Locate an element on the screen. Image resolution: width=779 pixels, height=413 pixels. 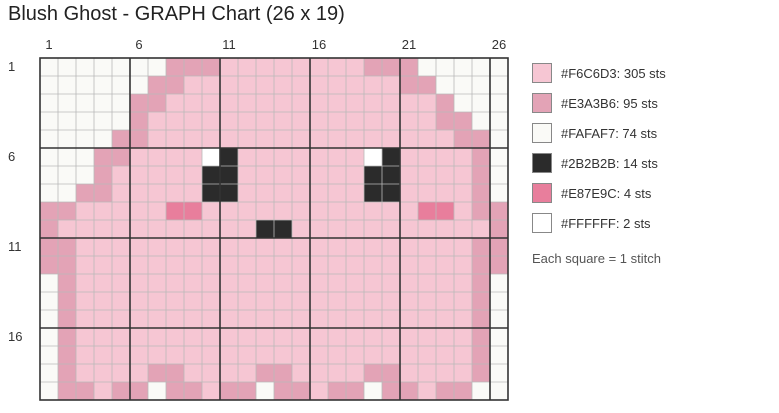
column-number: 16 is located at coordinates (319, 44).